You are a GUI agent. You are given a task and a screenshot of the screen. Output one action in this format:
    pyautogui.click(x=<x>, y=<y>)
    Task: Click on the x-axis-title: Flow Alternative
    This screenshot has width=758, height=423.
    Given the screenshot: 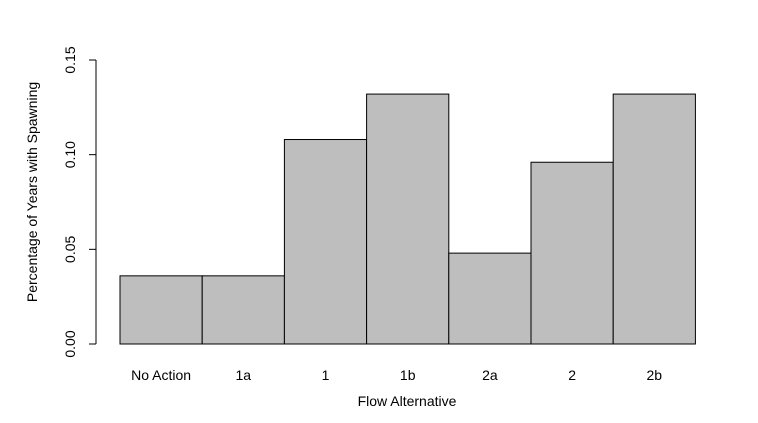 What is the action you would take?
    pyautogui.click(x=407, y=401)
    